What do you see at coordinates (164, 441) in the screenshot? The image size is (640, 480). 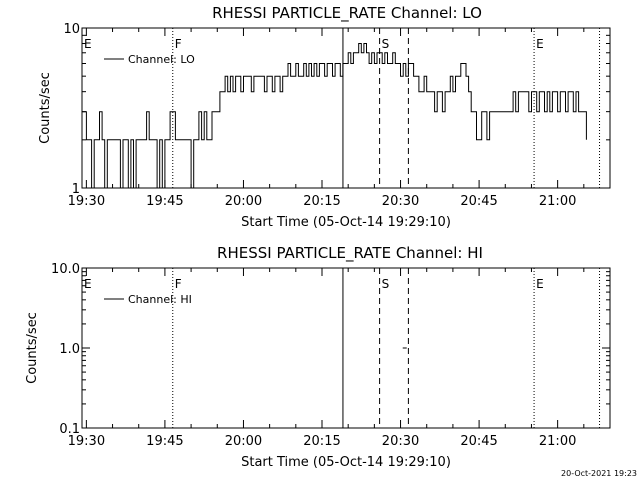 I see `bottom-x-tick-label: 19:45` at bounding box center [164, 441].